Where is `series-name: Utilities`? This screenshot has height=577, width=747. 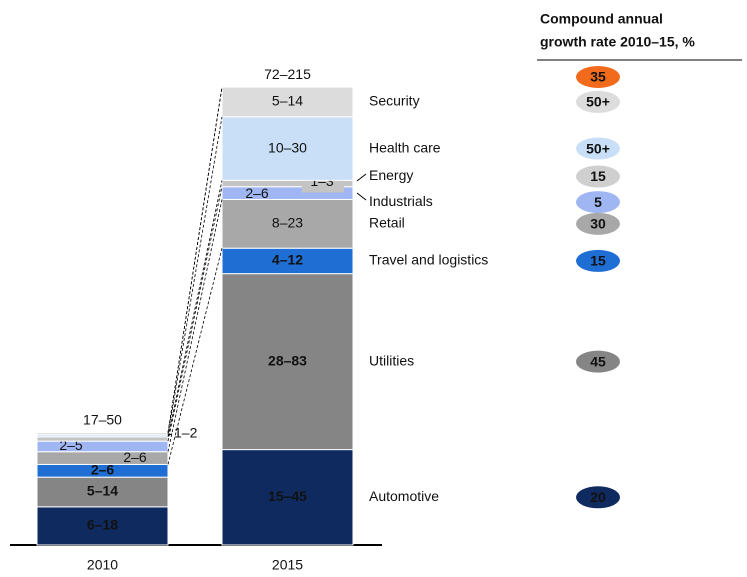 series-name: Utilities is located at coordinates (391, 360).